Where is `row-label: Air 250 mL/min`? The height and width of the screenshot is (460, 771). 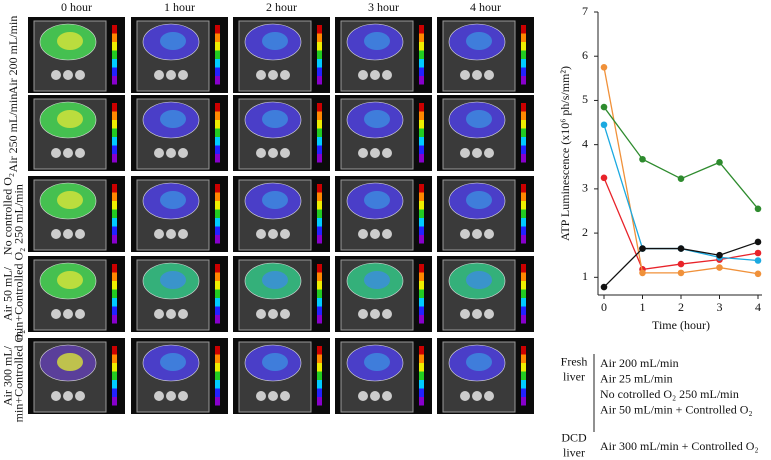 row-label: Air 250 mL/min is located at coordinates (13, 133).